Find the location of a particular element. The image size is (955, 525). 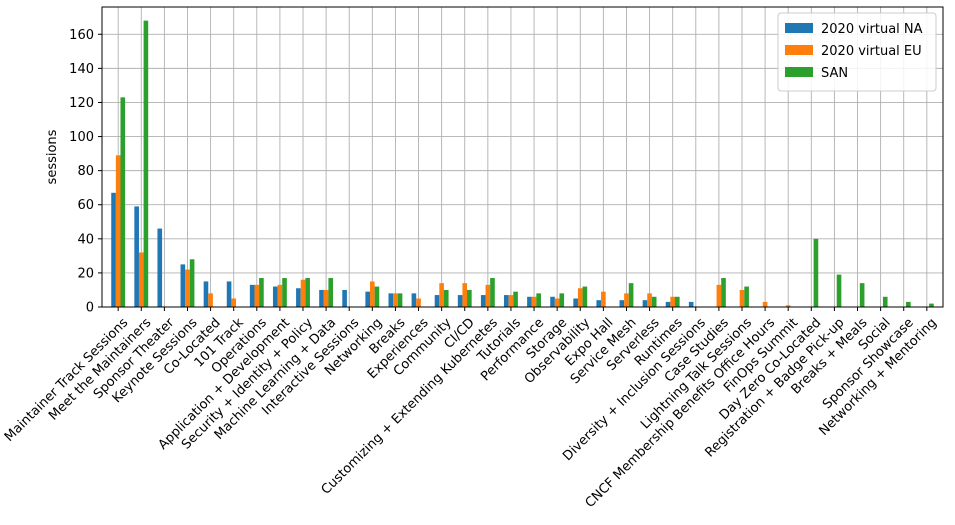

legend-label: SAN is located at coordinates (834, 73).